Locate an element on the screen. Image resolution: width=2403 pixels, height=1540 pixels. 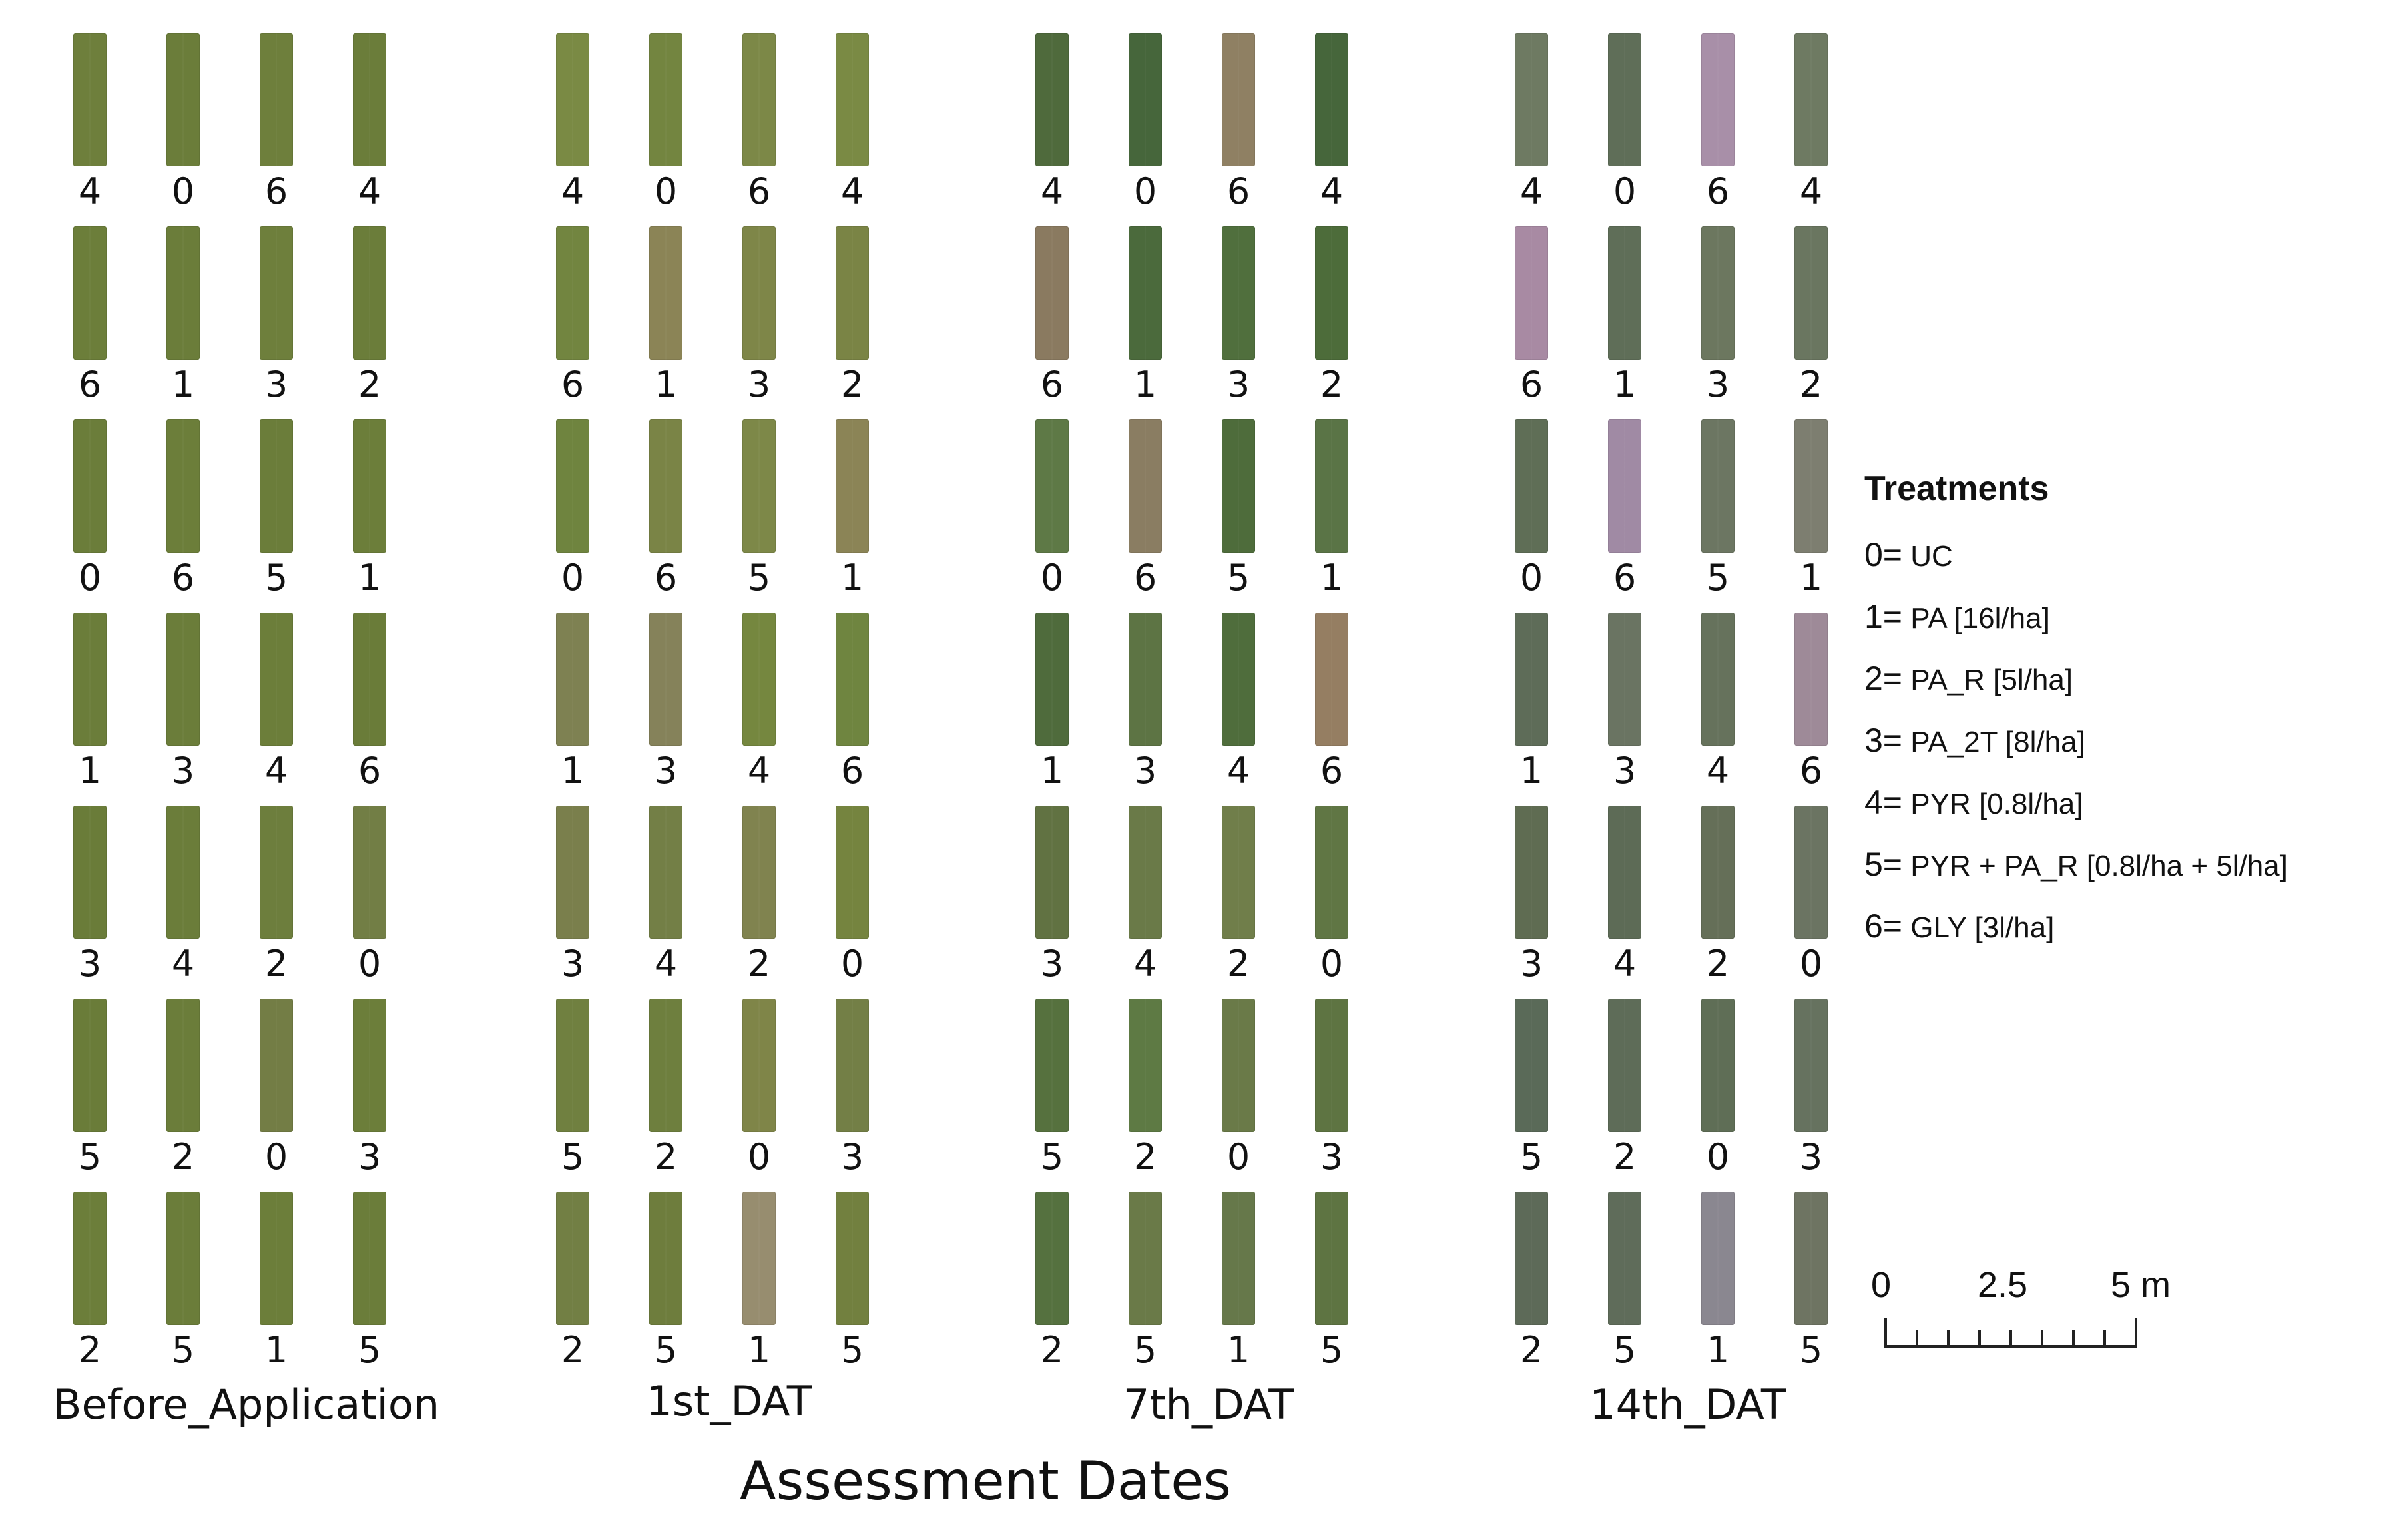
legend-text: PA [16l/ha] is located at coordinates (1980, 618).